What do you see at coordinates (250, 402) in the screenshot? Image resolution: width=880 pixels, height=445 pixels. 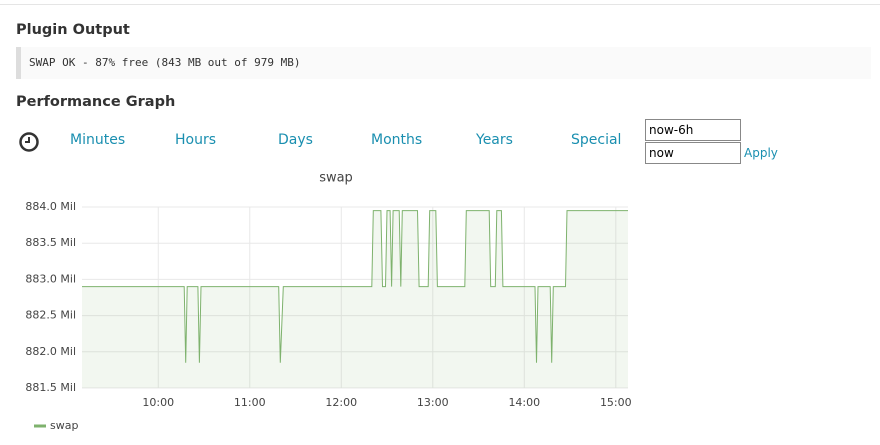 I see `x-tick-label: 11:00` at bounding box center [250, 402].